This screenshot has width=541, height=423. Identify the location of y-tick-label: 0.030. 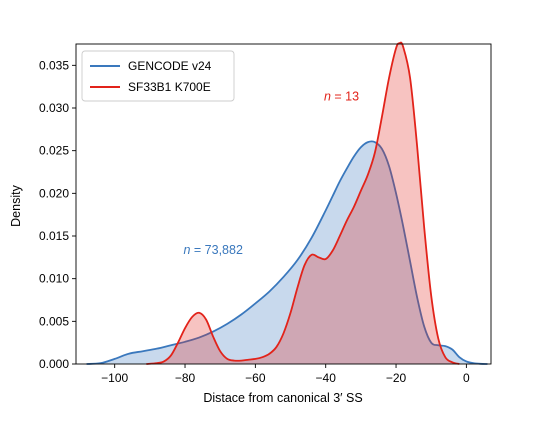
(54, 108).